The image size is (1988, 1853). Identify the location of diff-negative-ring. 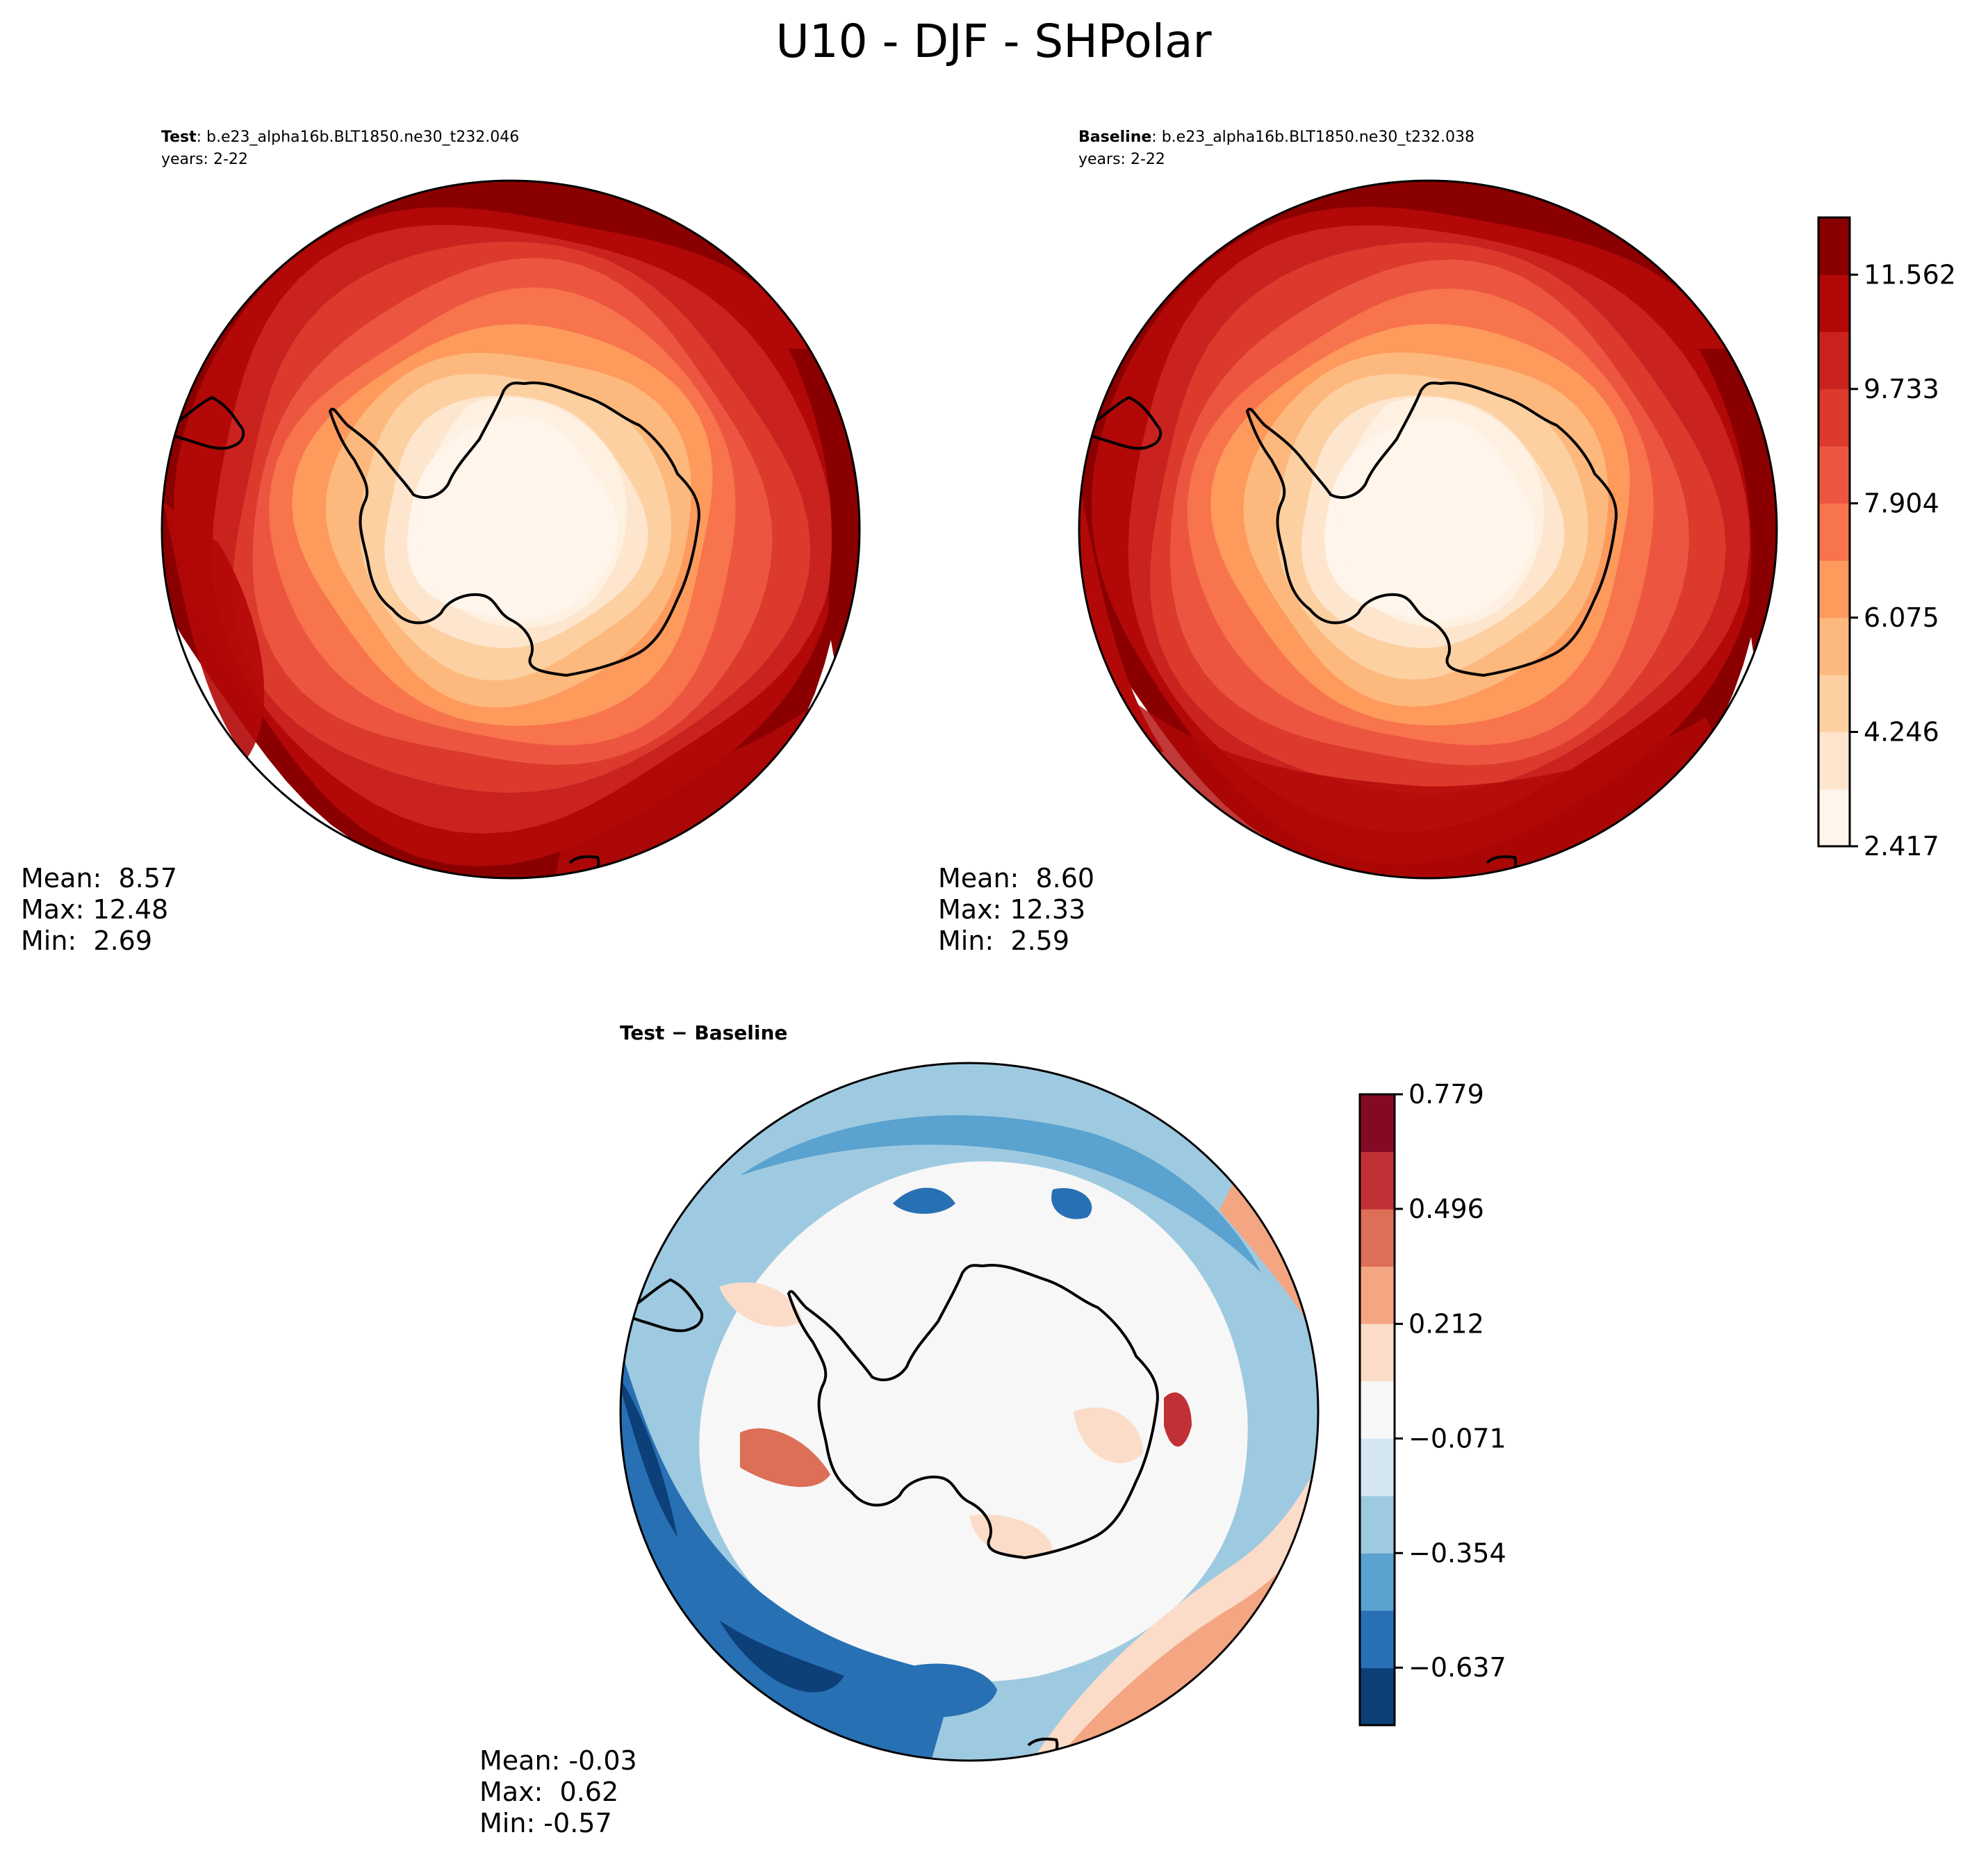
(969, 1412).